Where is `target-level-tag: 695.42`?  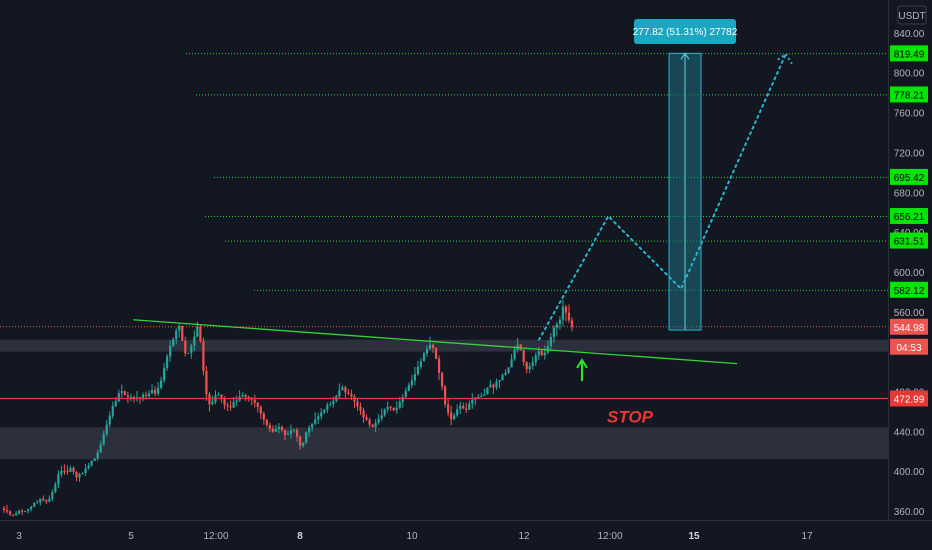 target-level-tag: 695.42 is located at coordinates (909, 178).